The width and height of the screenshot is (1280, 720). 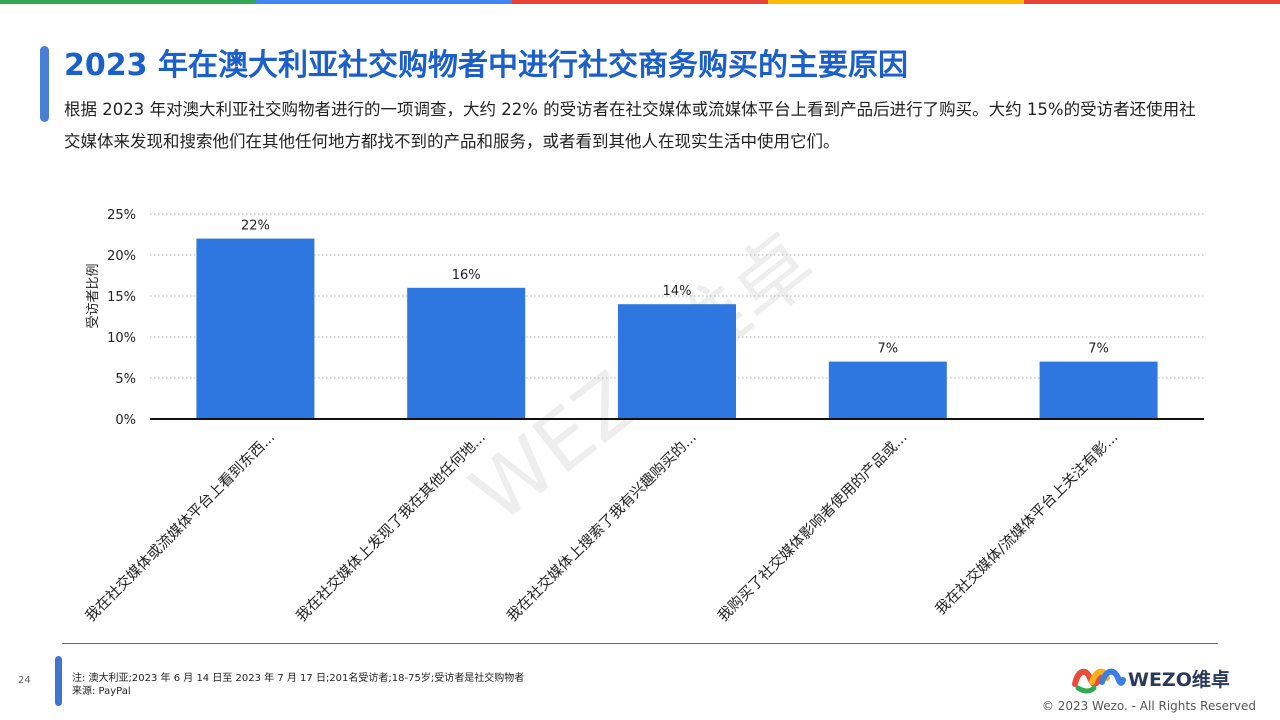 What do you see at coordinates (1152, 2) in the screenshot?
I see `top-bar-segment-red2` at bounding box center [1152, 2].